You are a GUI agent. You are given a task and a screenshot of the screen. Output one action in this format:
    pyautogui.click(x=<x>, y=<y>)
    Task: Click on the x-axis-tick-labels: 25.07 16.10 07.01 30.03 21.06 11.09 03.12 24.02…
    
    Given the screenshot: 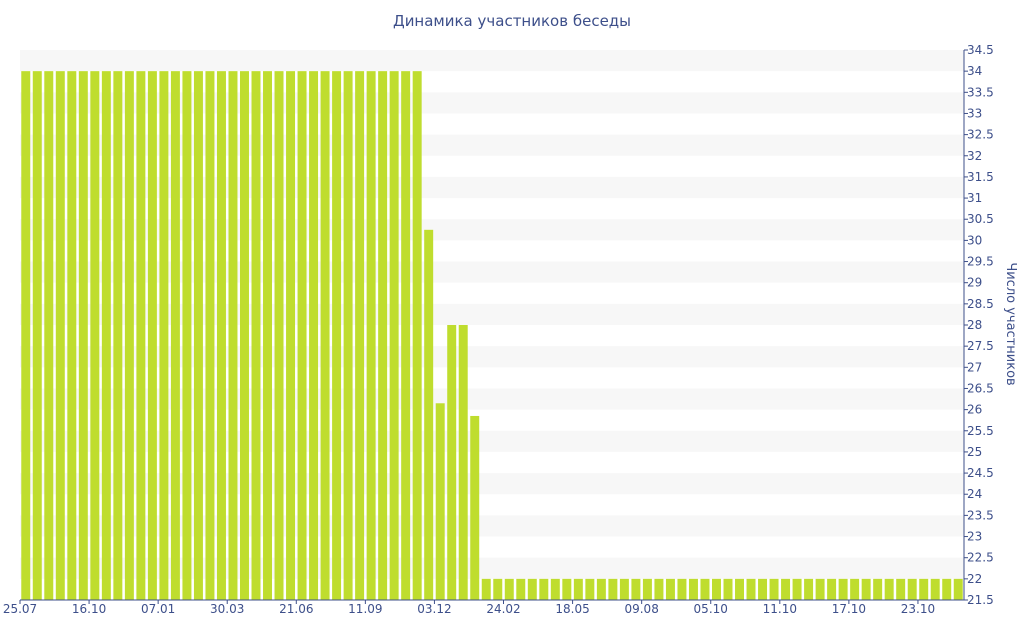 What is the action you would take?
    pyautogui.click(x=469, y=609)
    